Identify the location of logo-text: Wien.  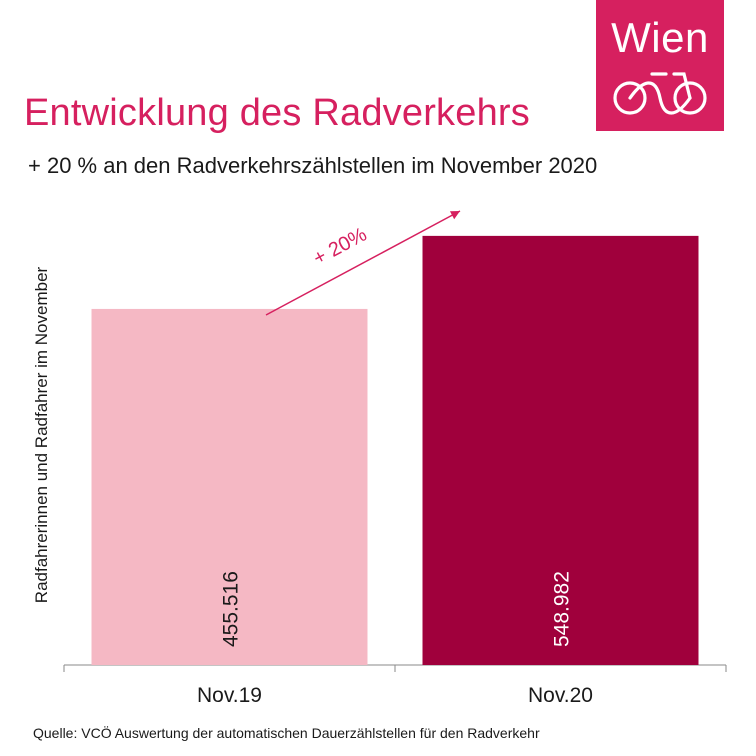
(660, 37).